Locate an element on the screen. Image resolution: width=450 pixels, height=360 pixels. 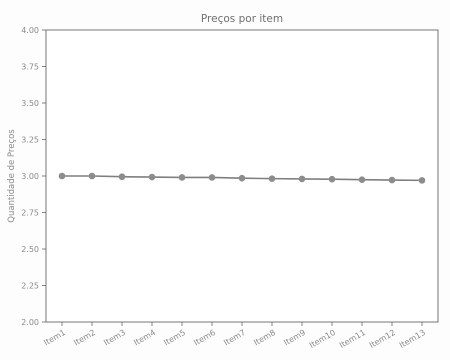
y-tick-label: 2.75 is located at coordinates (30, 213).